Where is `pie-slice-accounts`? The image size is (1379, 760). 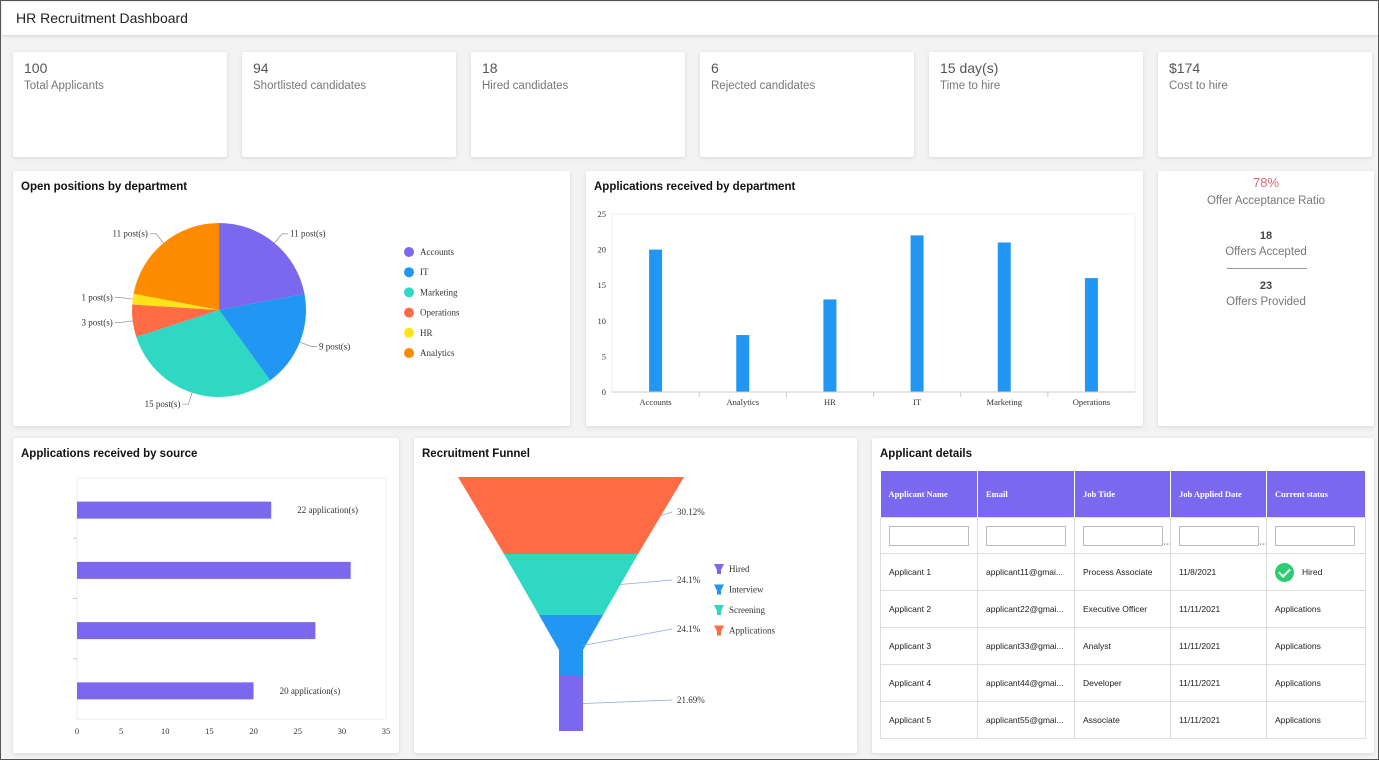
pie-slice-accounts is located at coordinates (262, 266).